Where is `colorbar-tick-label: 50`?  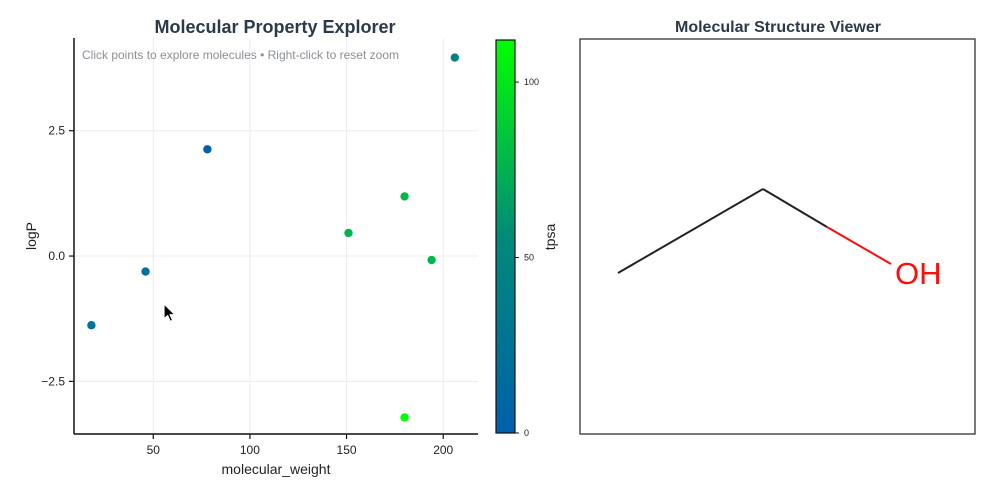 colorbar-tick-label: 50 is located at coordinates (529, 258).